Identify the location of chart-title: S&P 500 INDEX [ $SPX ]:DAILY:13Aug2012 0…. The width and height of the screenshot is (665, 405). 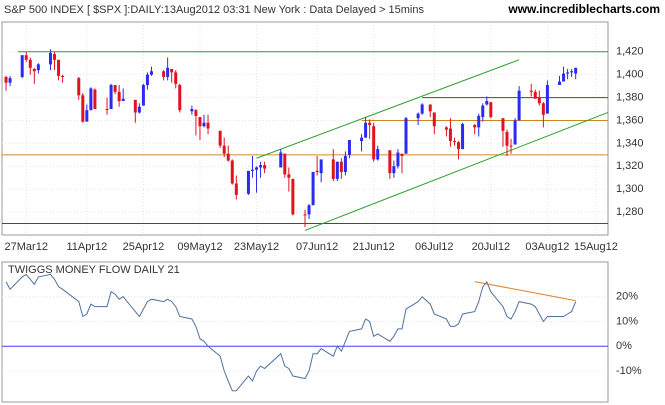
(214, 10).